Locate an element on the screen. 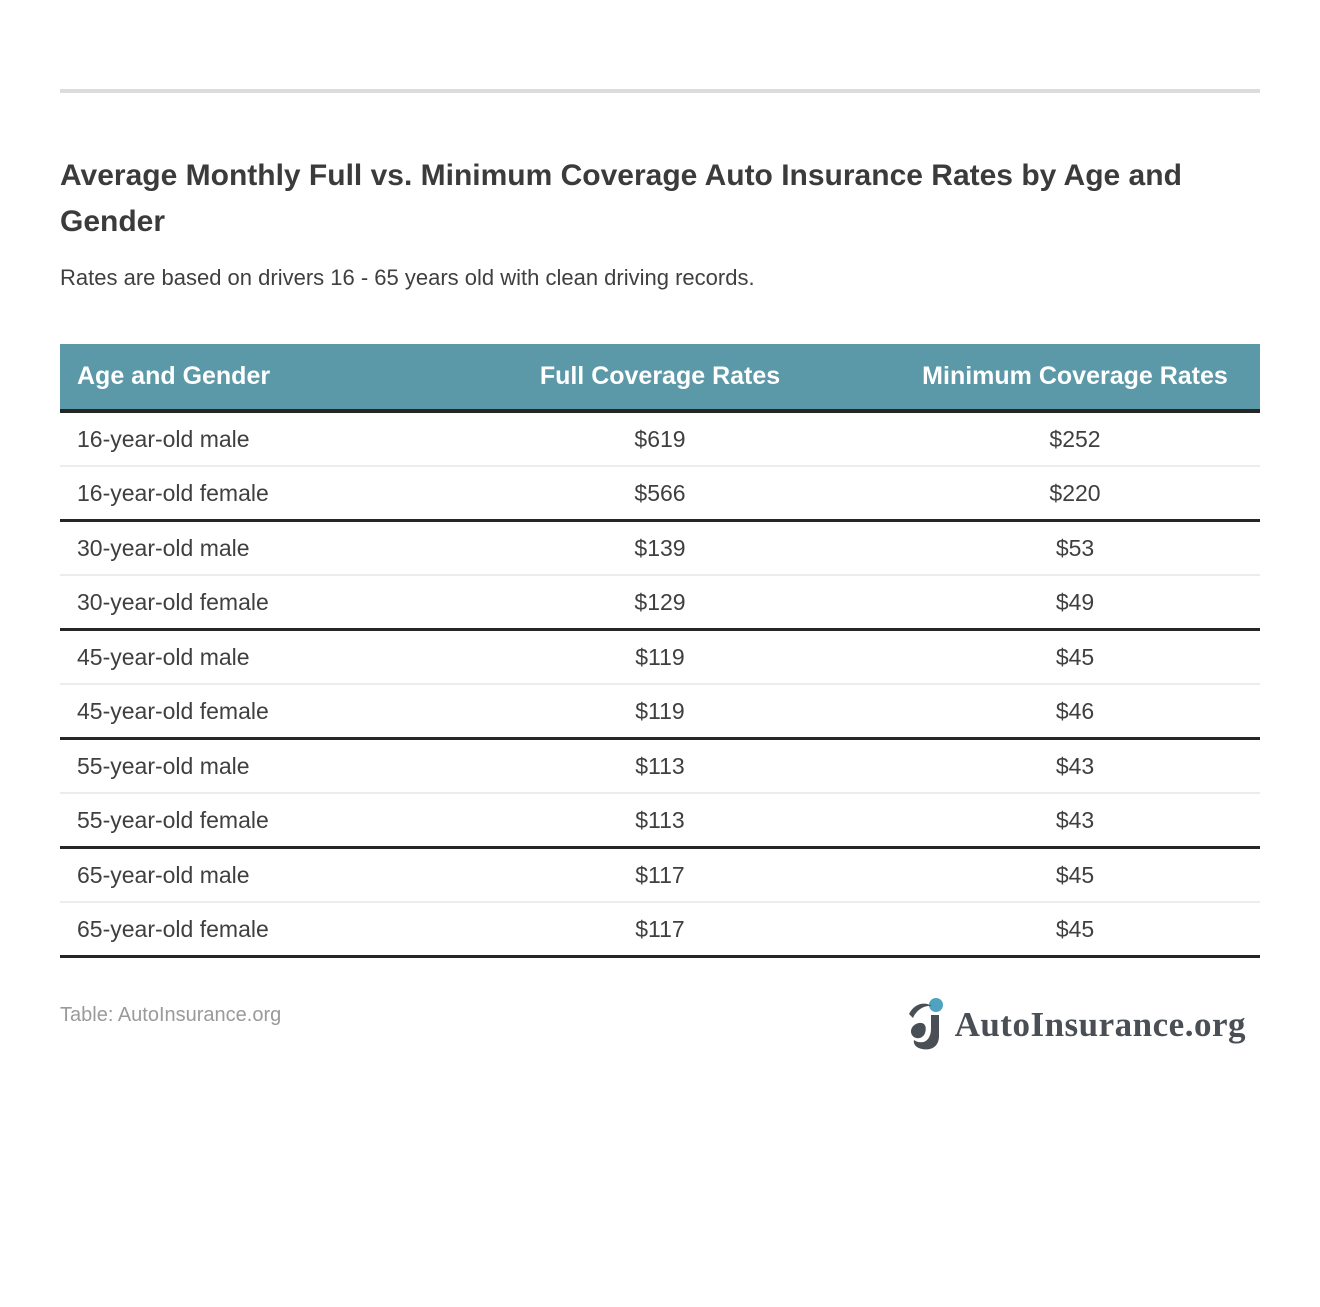 Image resolution: width=1320 pixels, height=1307 pixels. full-coverage-value: $566 is located at coordinates (660, 492).